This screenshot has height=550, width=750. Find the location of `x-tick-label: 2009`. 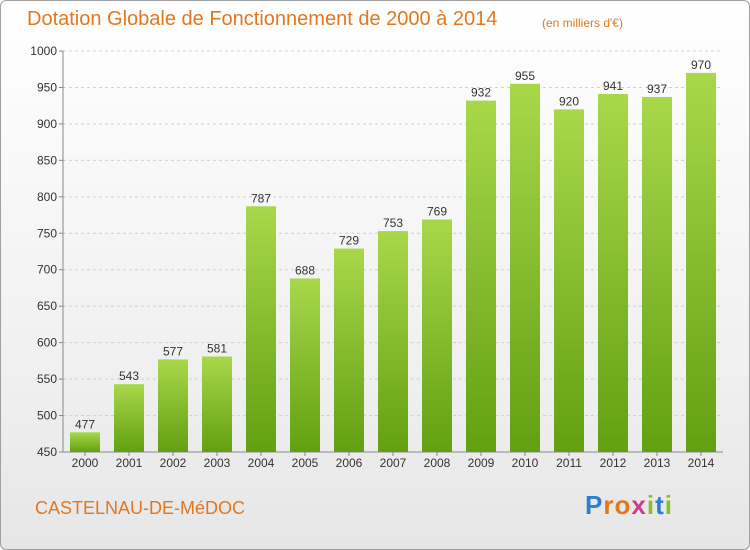

x-tick-label: 2009 is located at coordinates (481, 463).